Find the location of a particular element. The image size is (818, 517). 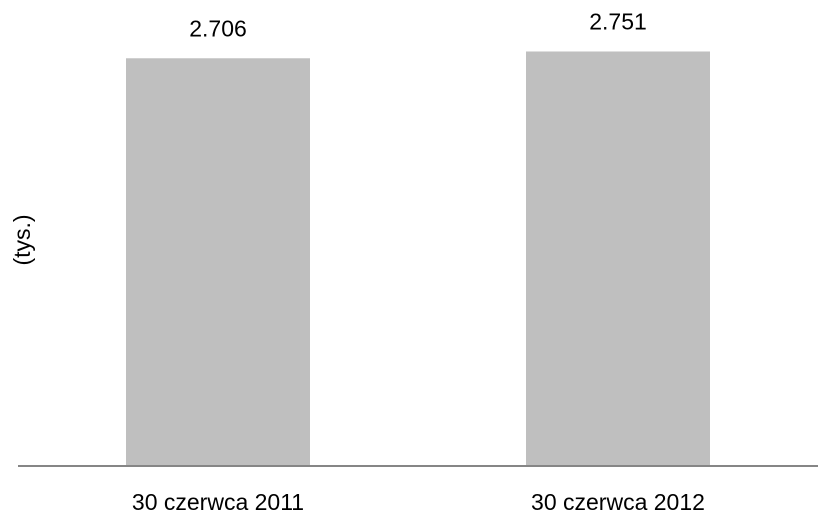

value-label-1: 2.706 is located at coordinates (218, 28).